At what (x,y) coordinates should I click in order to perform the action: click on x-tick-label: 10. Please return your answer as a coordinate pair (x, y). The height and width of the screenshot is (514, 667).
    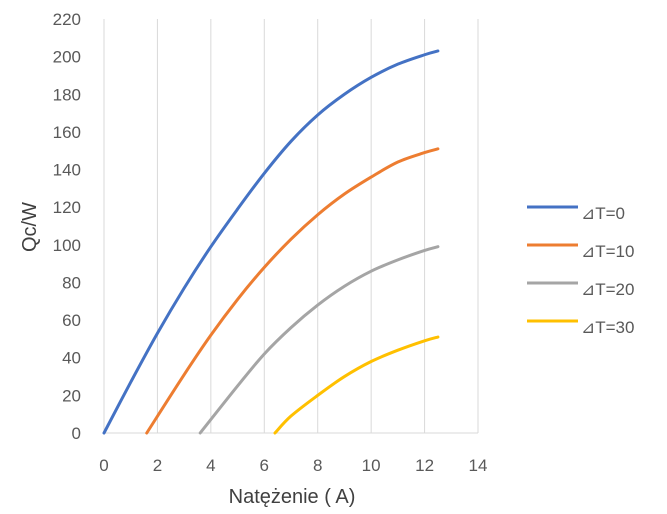
    Looking at the image, I should click on (371, 465).